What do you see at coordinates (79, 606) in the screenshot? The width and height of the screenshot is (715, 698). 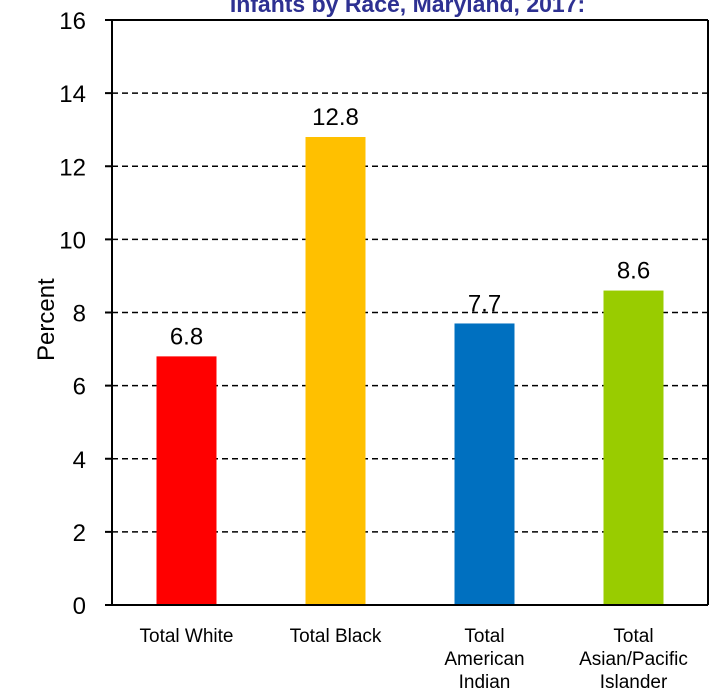 I see `y-tick-label: 0` at bounding box center [79, 606].